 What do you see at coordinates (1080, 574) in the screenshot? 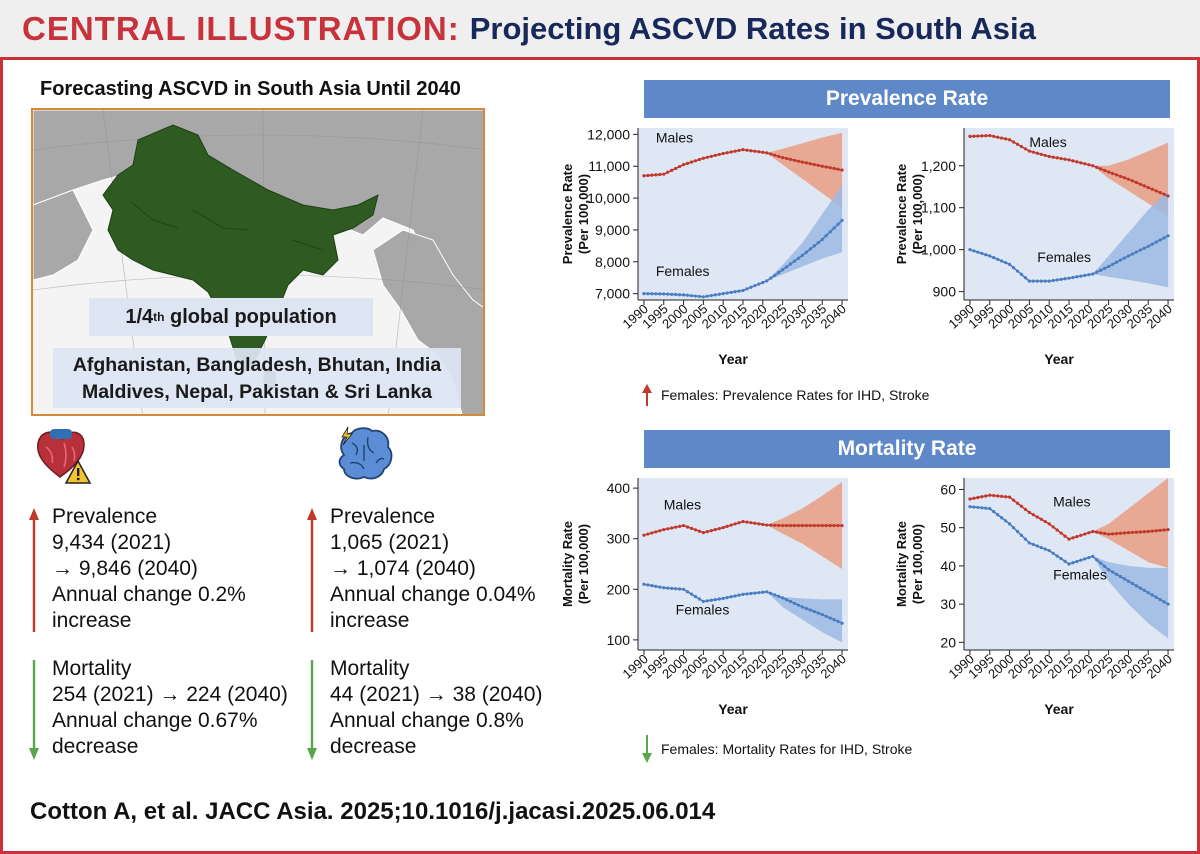
I see `series-label-females: Females` at bounding box center [1080, 574].